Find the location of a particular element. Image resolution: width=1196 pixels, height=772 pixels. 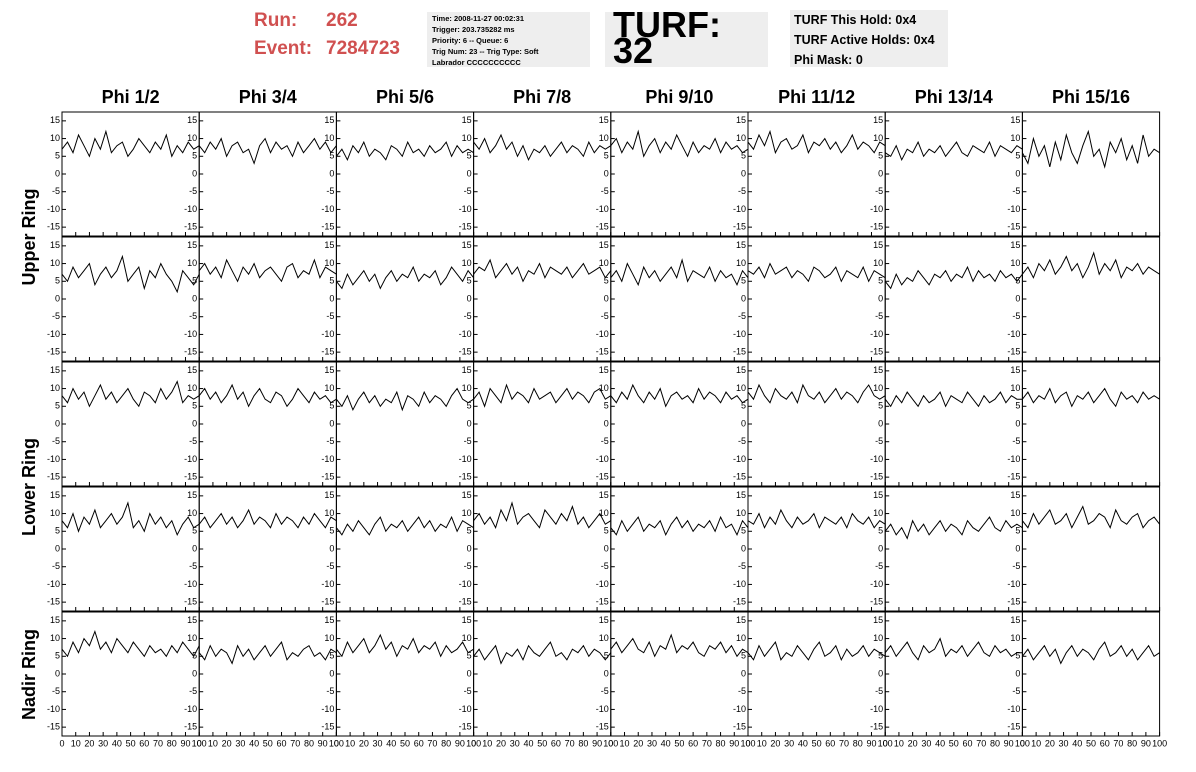

column-title: Phi 7/8 is located at coordinates (542, 97).